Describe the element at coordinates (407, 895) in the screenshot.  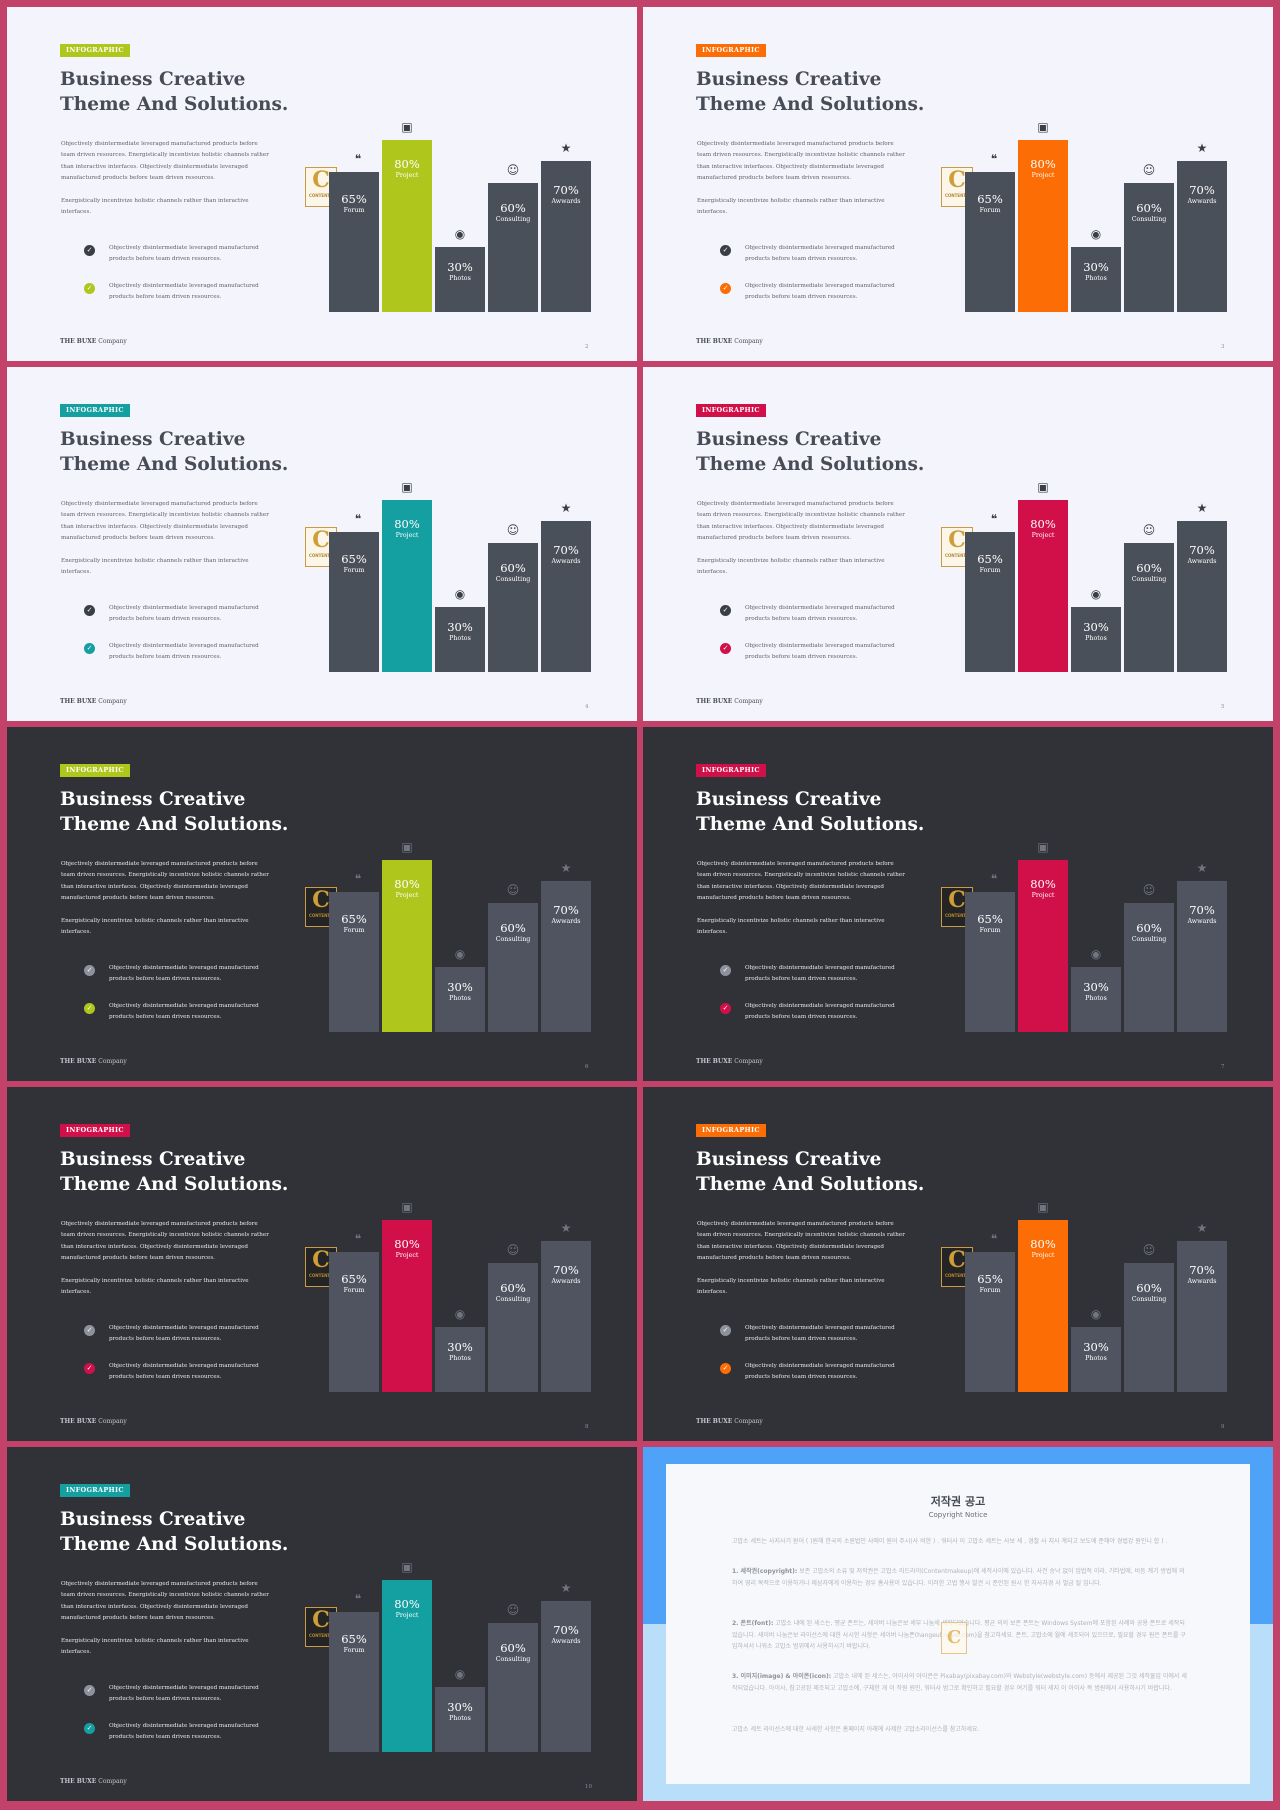
I see `bar-category-label: Project` at that location.